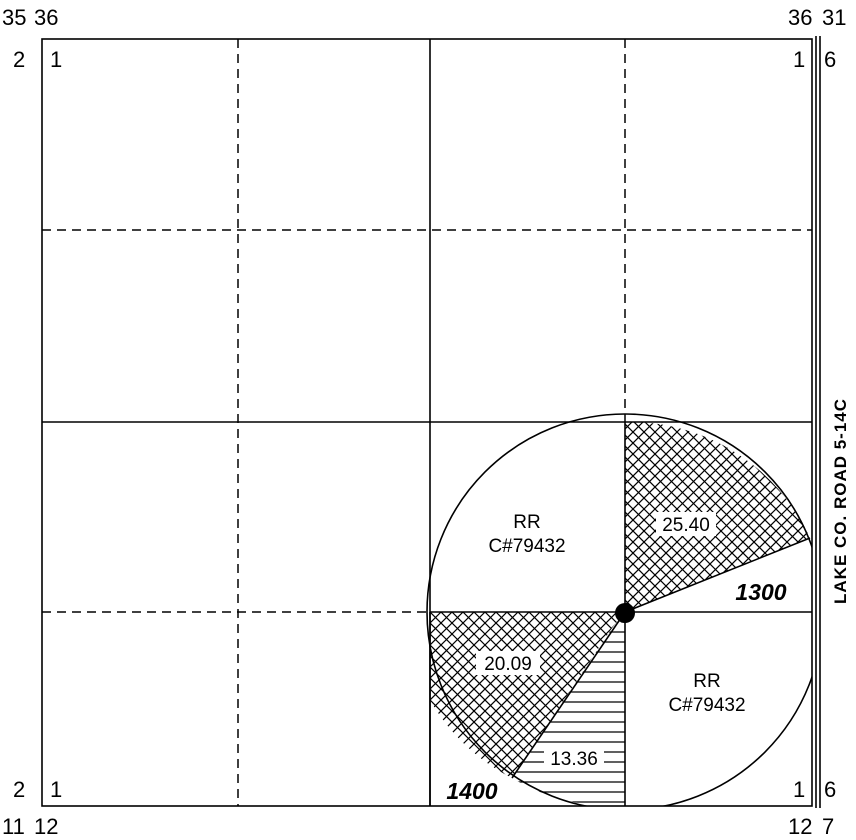 Image resolution: width=856 pixels, height=840 pixels. I want to click on parcel-label-1400: 1400, so click(471, 791).